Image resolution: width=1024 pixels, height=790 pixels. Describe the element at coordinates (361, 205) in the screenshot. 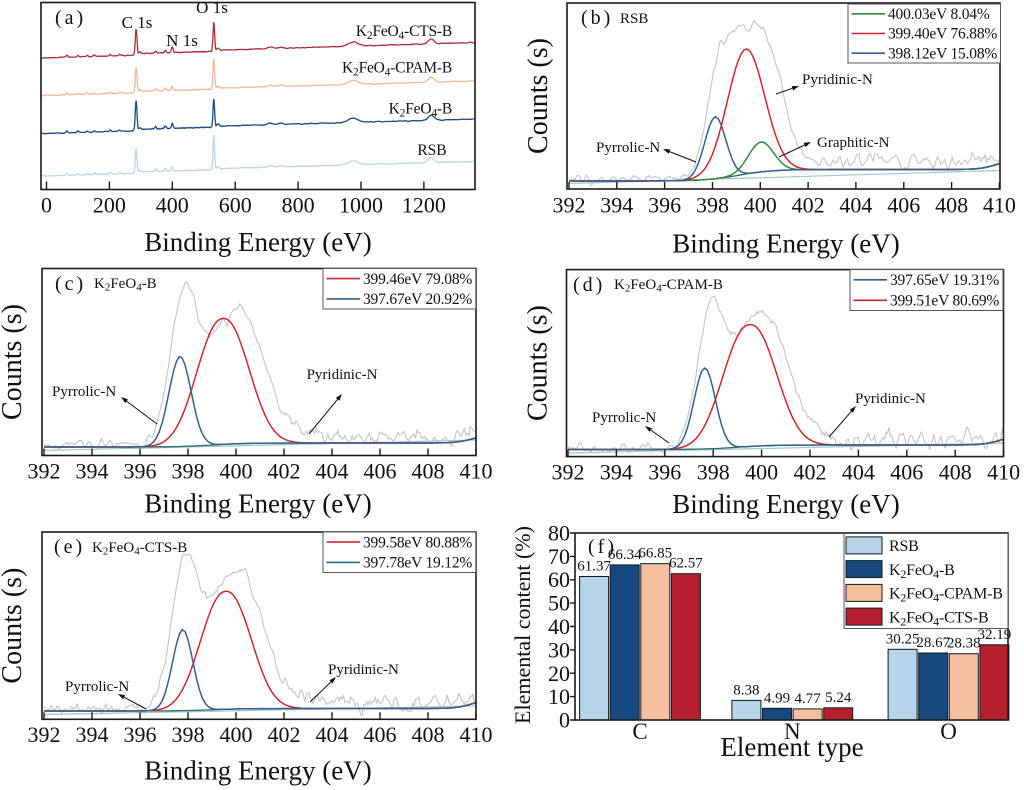

I see `svg-text: 1000` at that location.